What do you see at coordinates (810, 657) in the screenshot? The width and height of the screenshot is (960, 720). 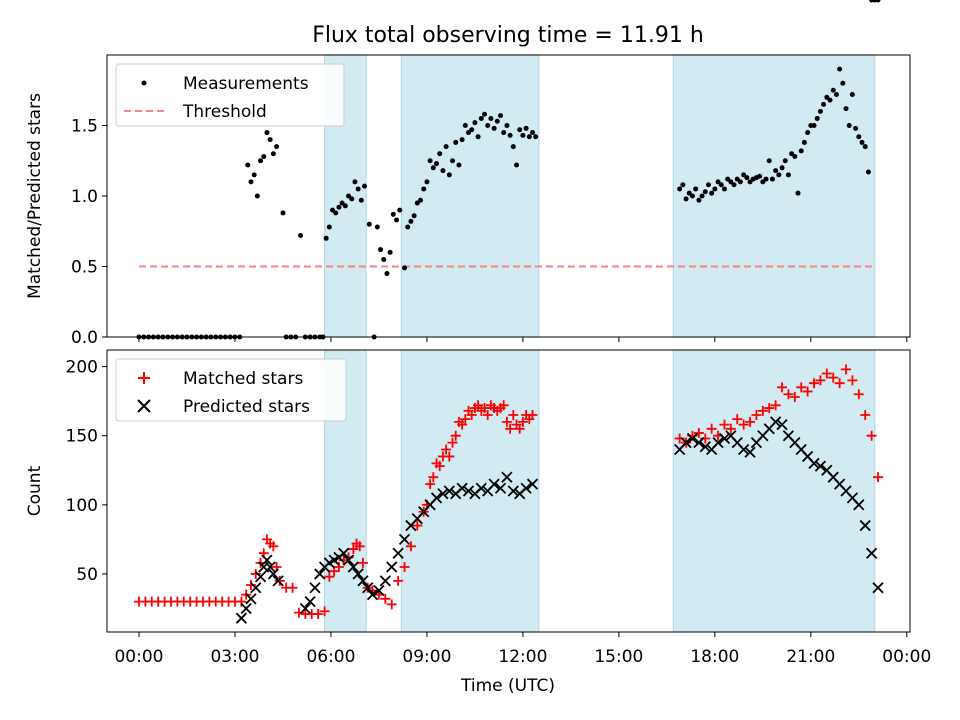 I see `x-tick-label: 21:00` at bounding box center [810, 657].